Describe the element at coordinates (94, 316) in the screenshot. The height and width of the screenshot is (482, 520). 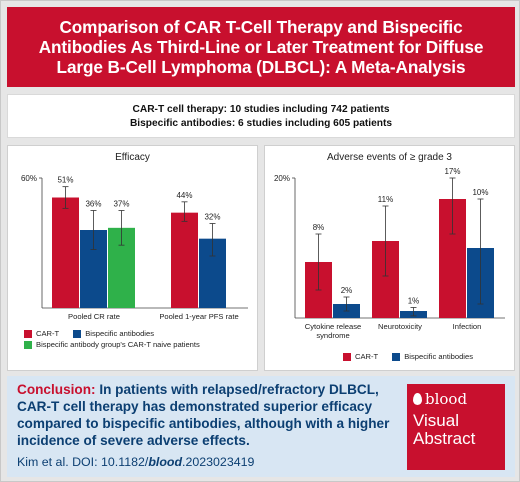
I see `x-tick-label: Pooled CR rate` at that location.